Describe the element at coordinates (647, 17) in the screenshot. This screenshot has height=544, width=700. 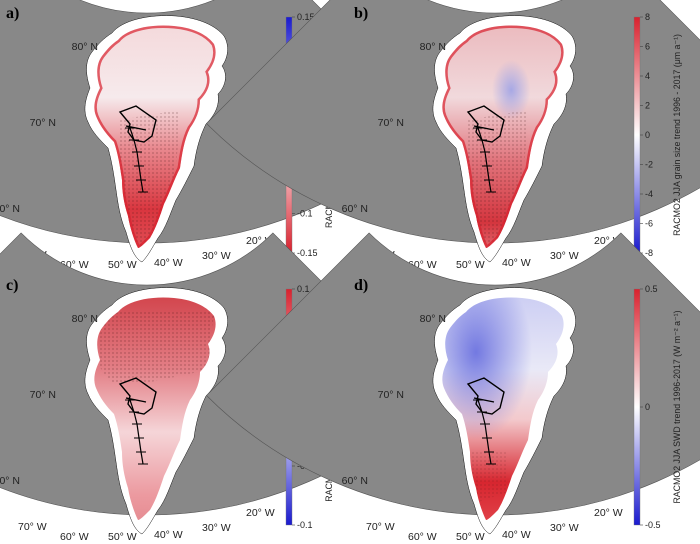
I see `colorbar-tick-label: 8` at that location.